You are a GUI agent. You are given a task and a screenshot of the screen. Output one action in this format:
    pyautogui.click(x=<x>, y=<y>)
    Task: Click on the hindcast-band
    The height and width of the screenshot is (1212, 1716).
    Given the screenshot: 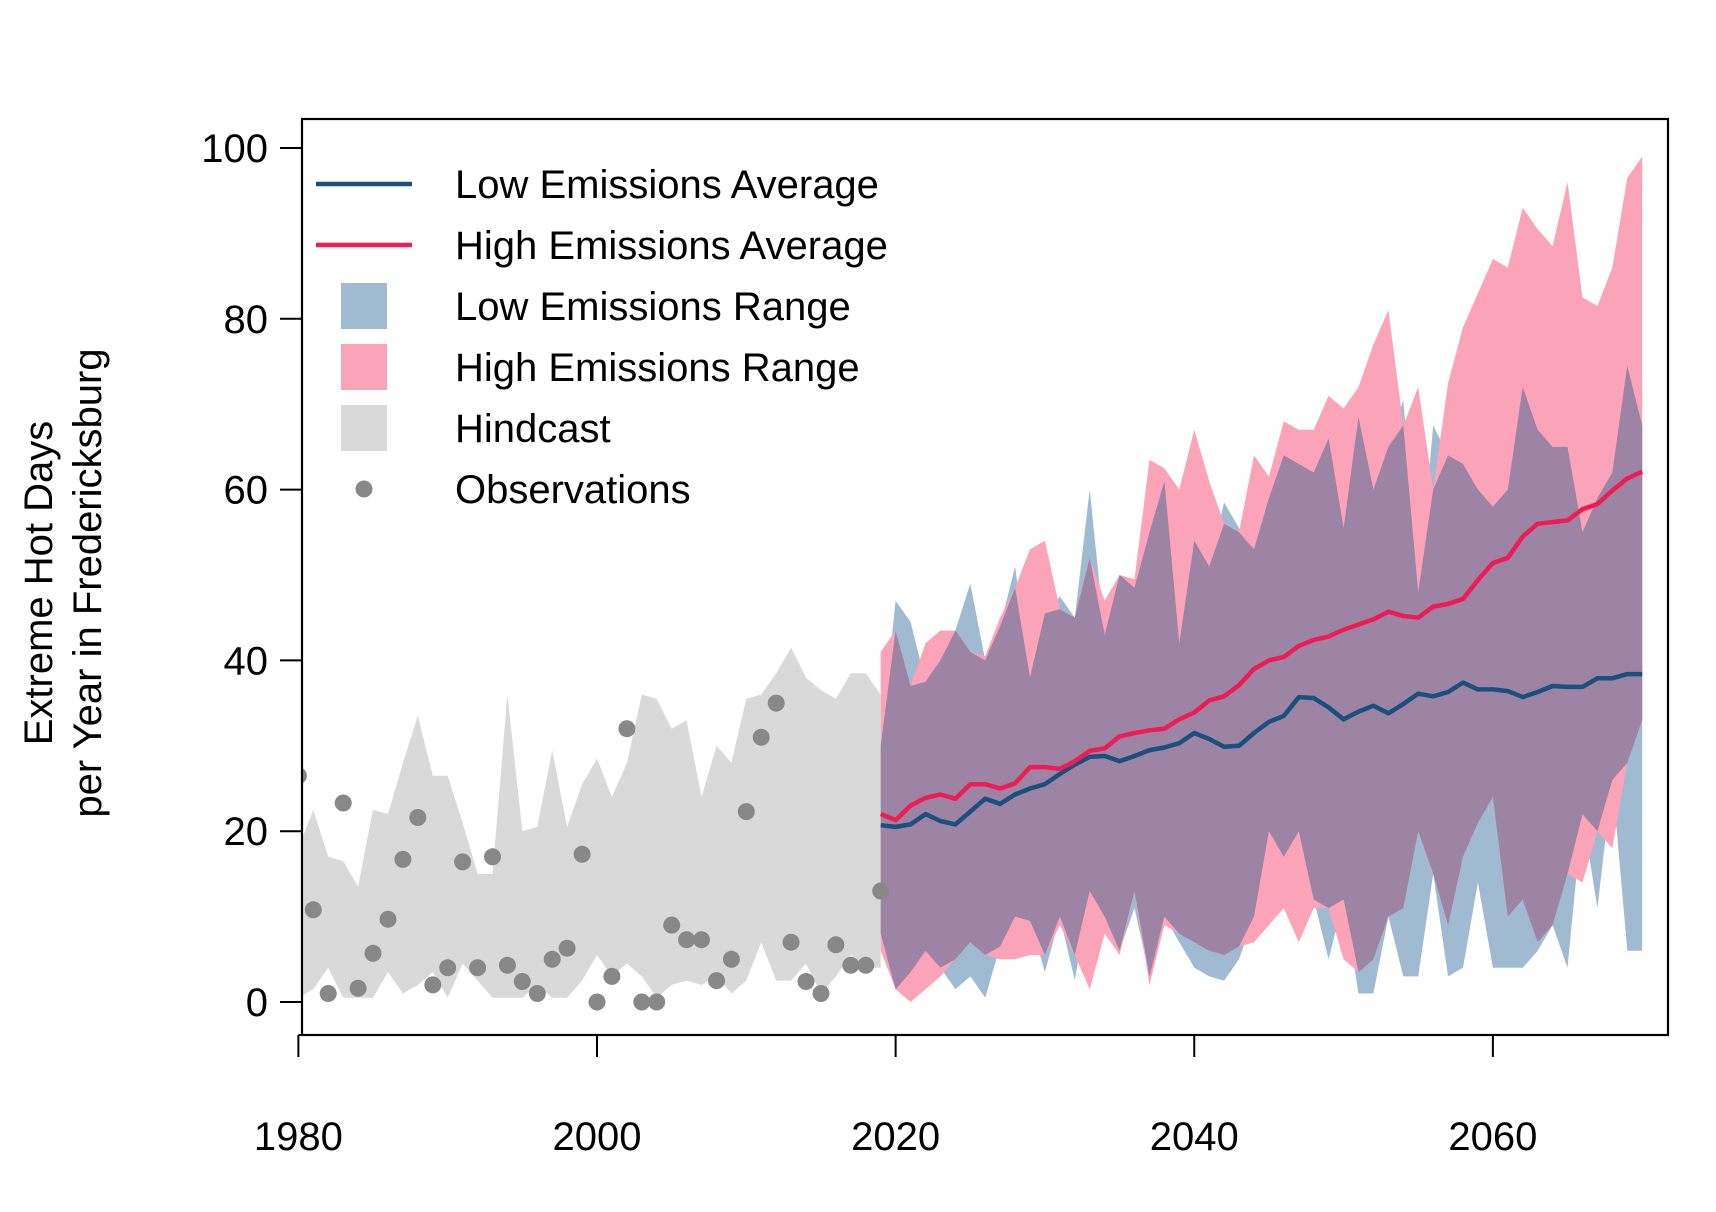 What is the action you would take?
    pyautogui.click(x=591, y=822)
    